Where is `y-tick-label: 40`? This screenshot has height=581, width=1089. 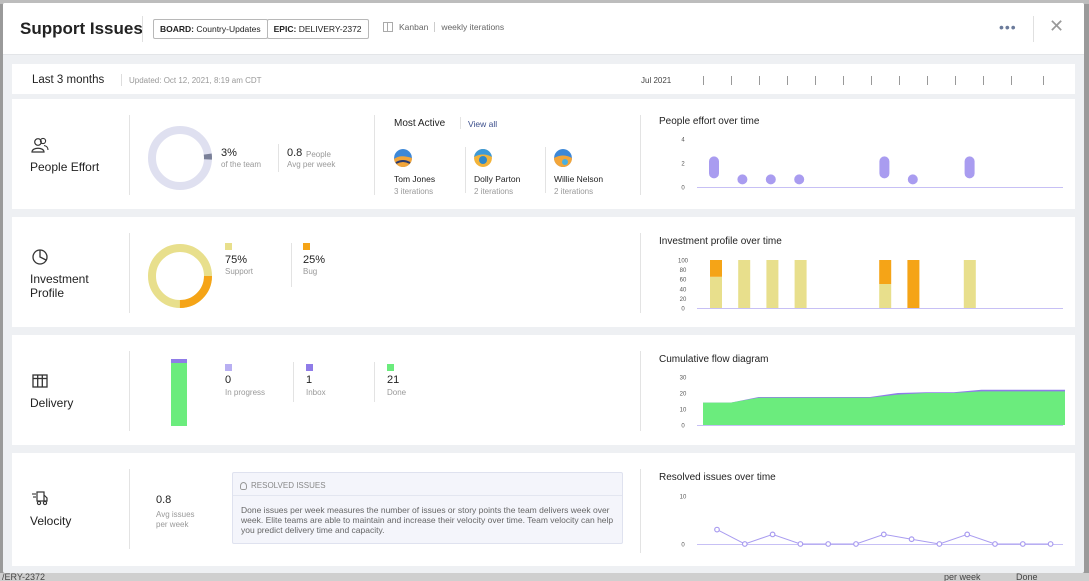
y-tick-label: 40 is located at coordinates (683, 290).